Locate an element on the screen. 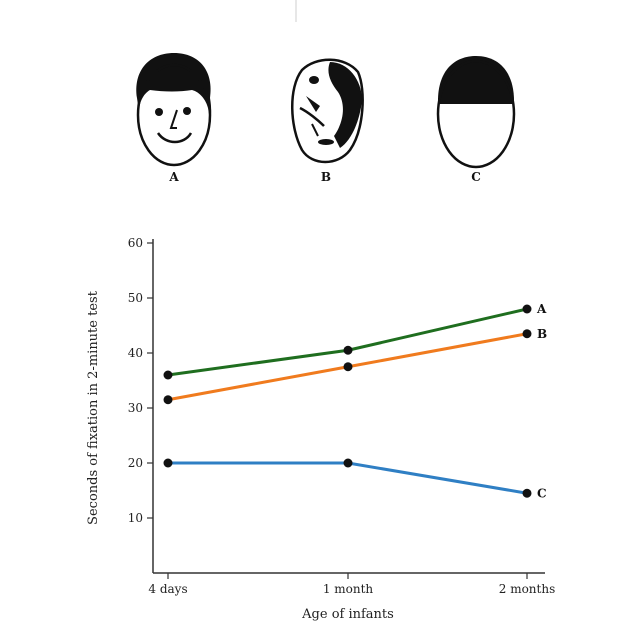 Image resolution: width=640 pixels, height=634 pixels. x-tick-label: 2 months is located at coordinates (527, 589).